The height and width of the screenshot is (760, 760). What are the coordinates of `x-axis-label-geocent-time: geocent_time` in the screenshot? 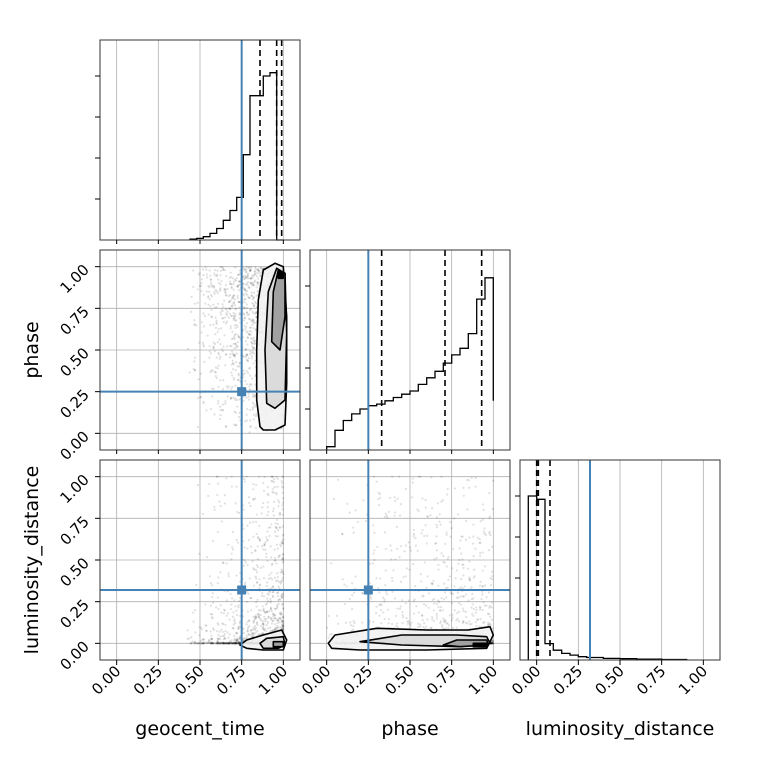 It's located at (199, 729).